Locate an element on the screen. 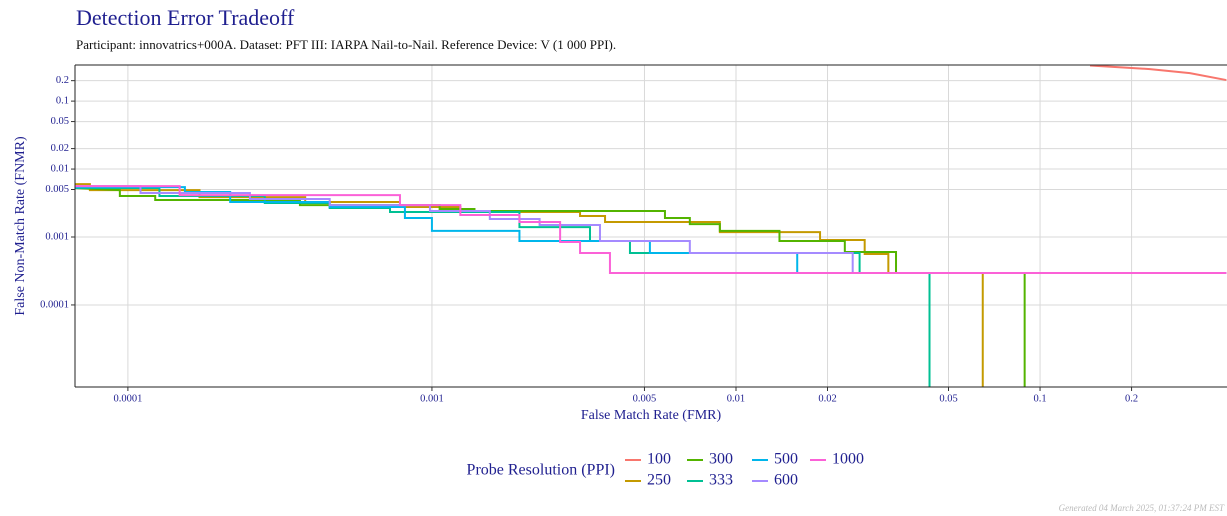 The image size is (1227, 516). y-tick-label: 0.005 is located at coordinates (57, 189).